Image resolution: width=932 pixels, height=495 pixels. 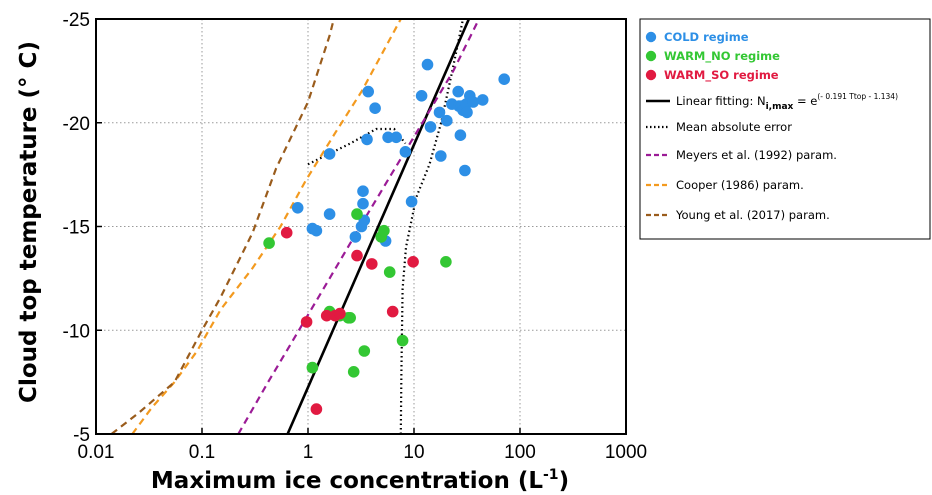 I want to click on y-tick-label: -20, so click(x=76, y=124).